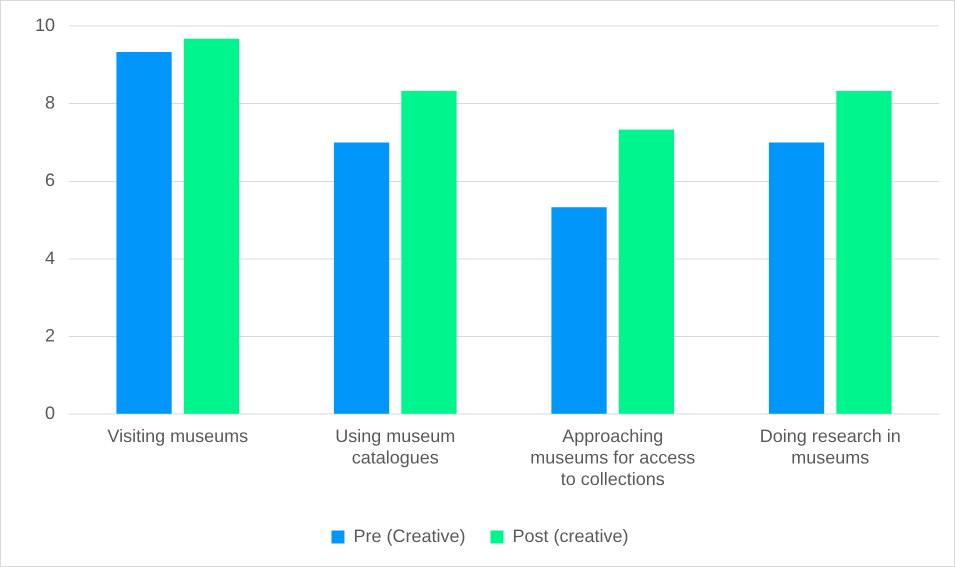 The height and width of the screenshot is (567, 955). What do you see at coordinates (409, 536) in the screenshot?
I see `legend-label: Pre (Creative)` at bounding box center [409, 536].